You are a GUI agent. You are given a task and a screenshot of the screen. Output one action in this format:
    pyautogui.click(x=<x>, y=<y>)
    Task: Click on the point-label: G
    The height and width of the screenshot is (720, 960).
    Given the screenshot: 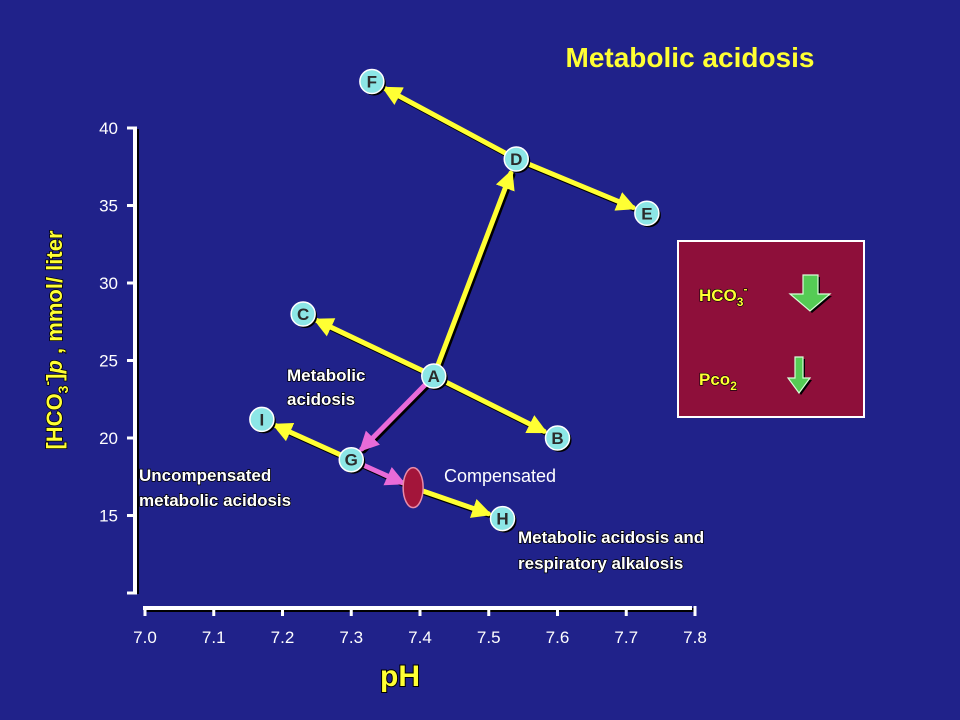 What is the action you would take?
    pyautogui.click(x=351, y=460)
    